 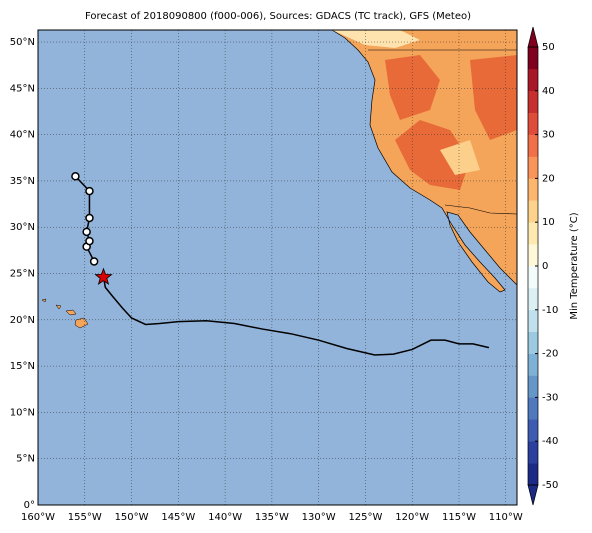 What do you see at coordinates (85, 517) in the screenshot?
I see `x-tick-label: 155°W` at bounding box center [85, 517].